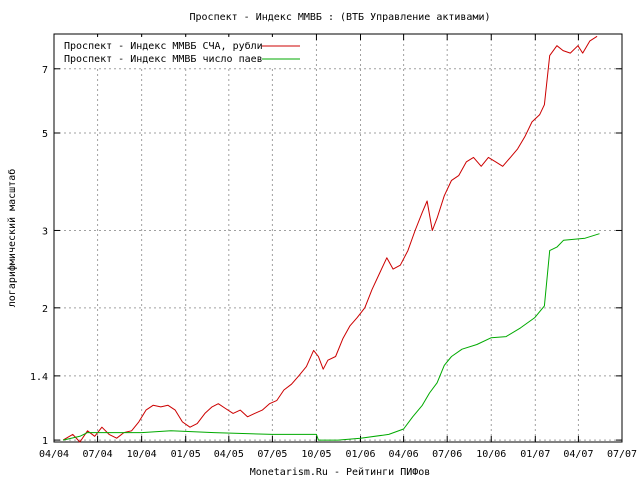 Image resolution: width=640 pixels, height=484 pixels. What do you see at coordinates (535, 454) in the screenshot?
I see `x-tick-label: 01/07` at bounding box center [535, 454].